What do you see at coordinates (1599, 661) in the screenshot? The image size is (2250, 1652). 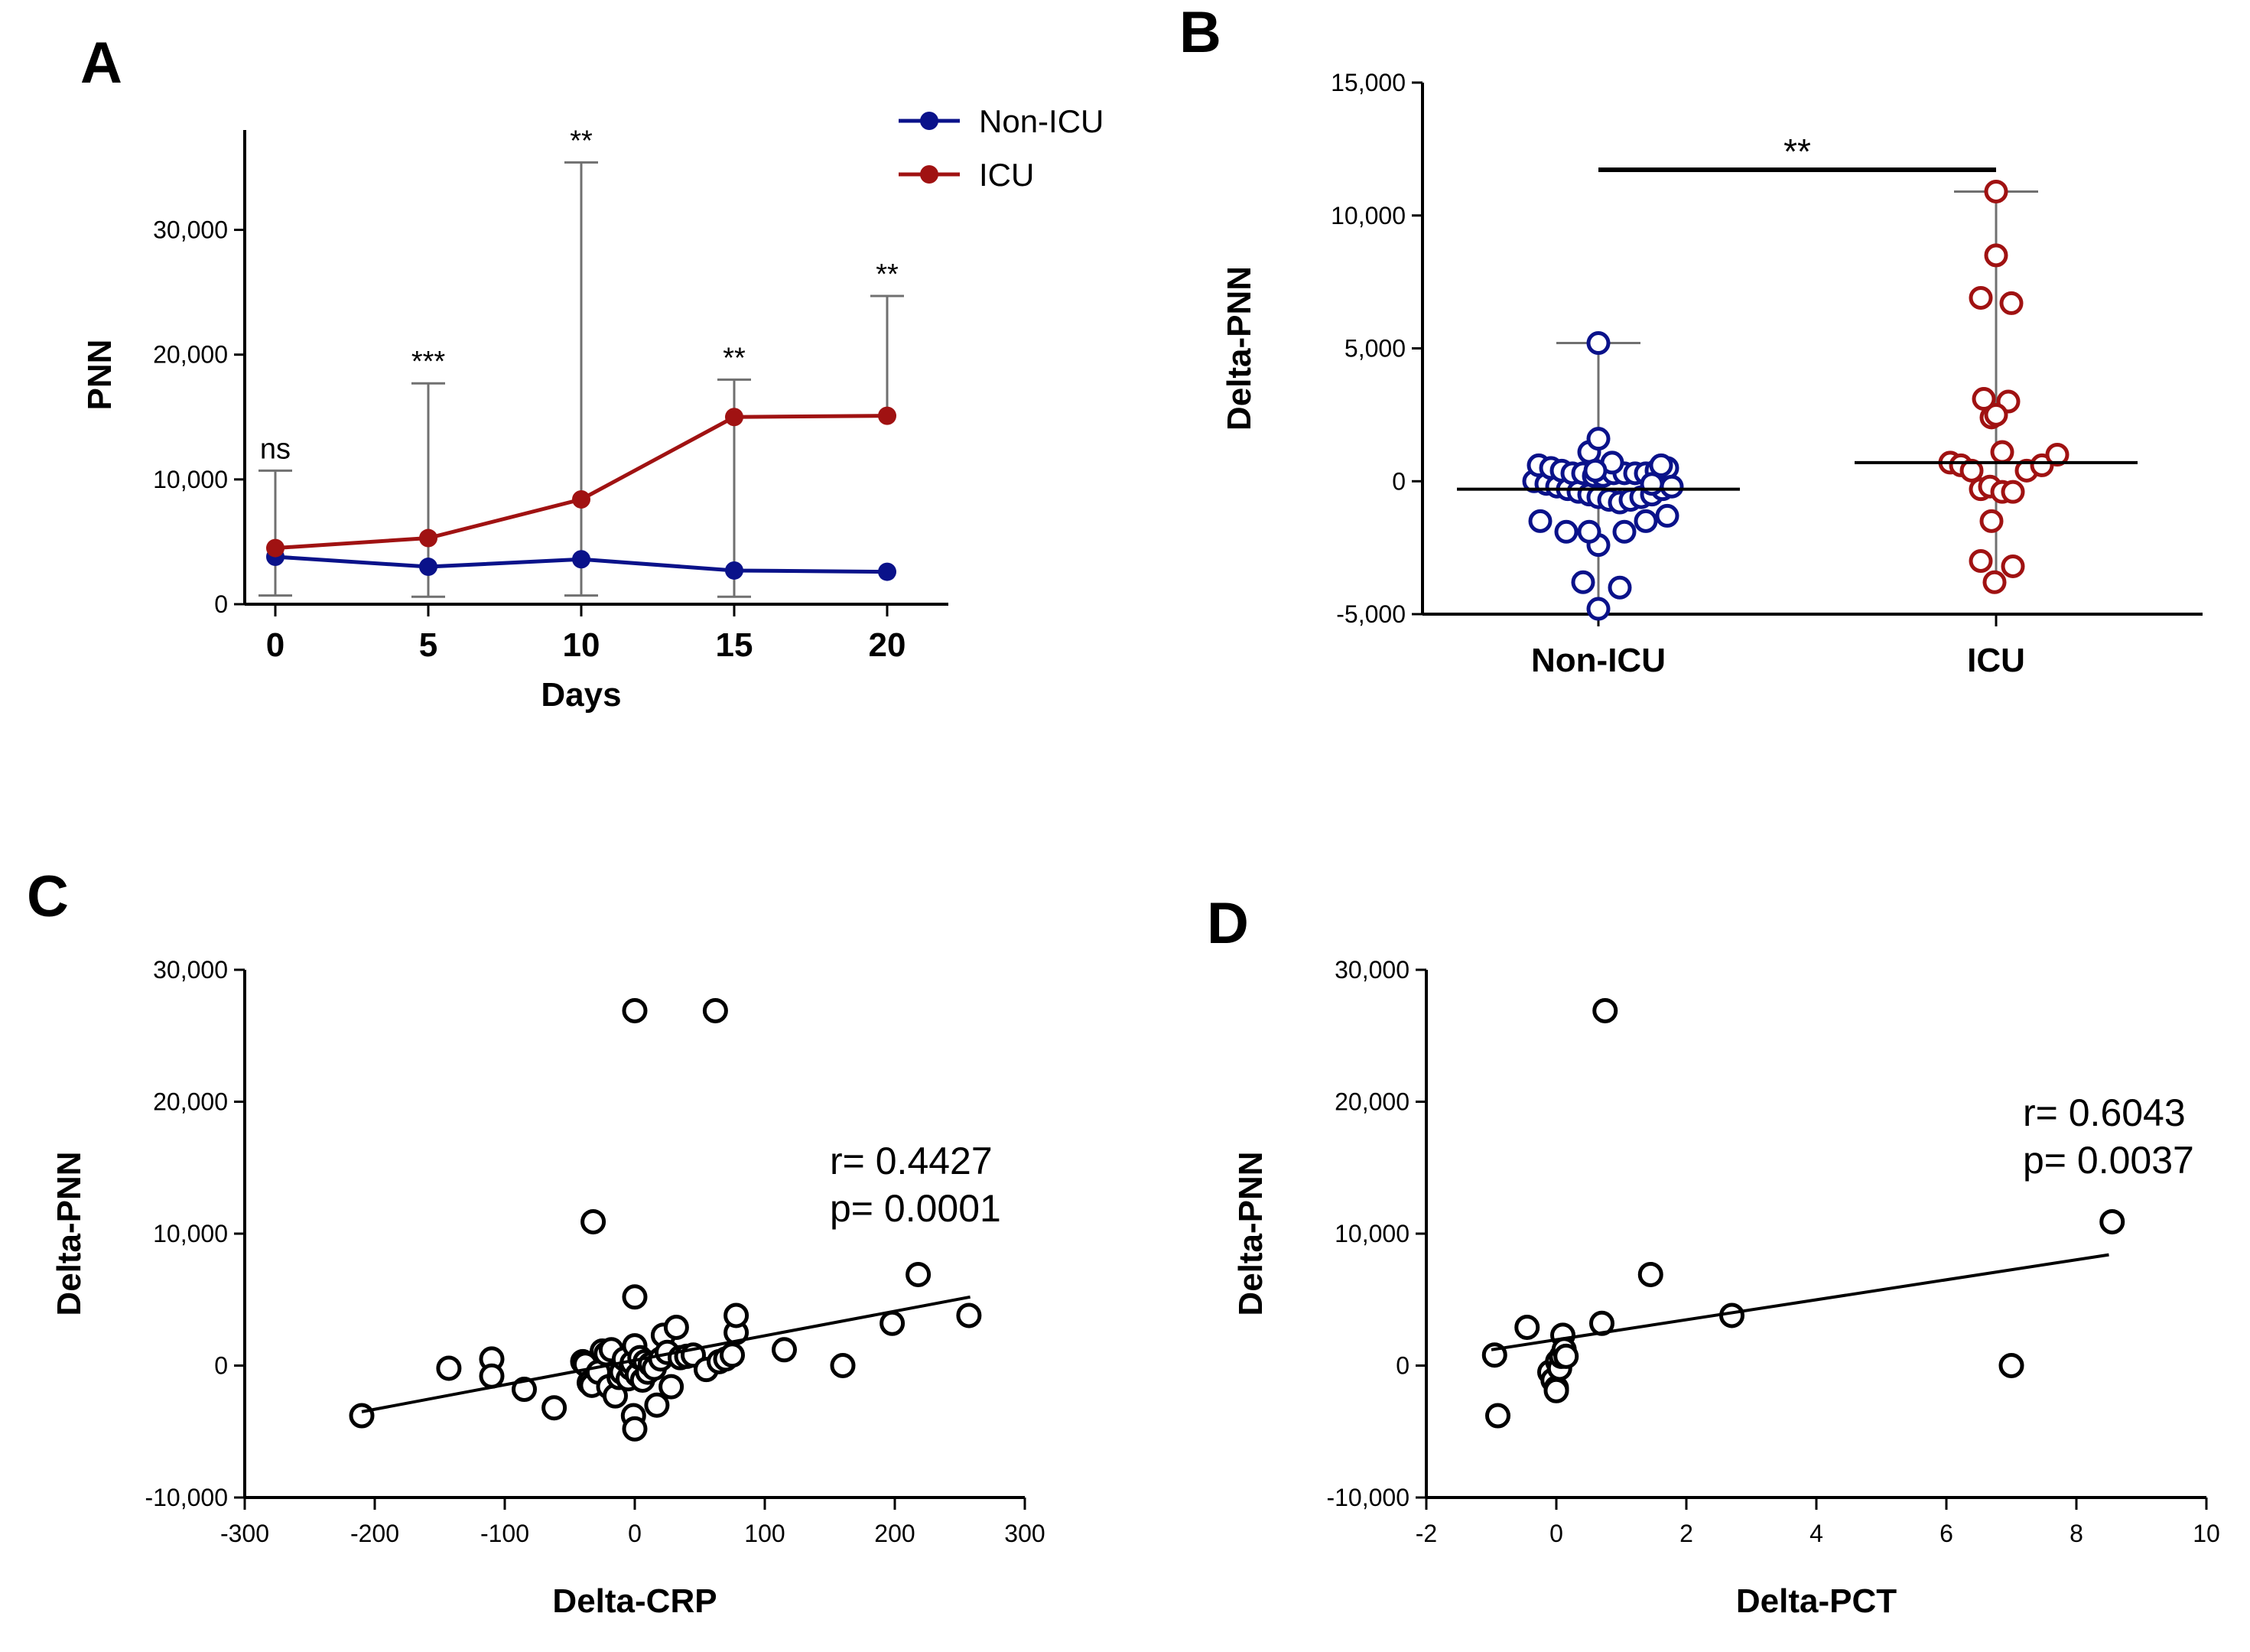 I see `x-tick-label-non-icu: Non-ICU` at bounding box center [1599, 661].